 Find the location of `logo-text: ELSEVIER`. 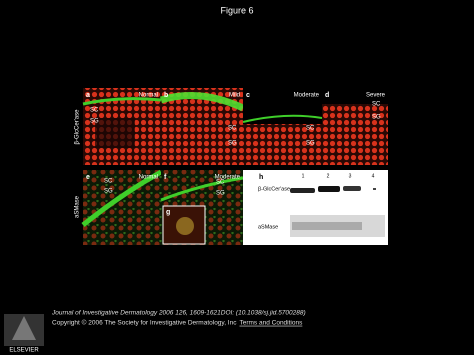

logo-text: ELSEVIER is located at coordinates (24, 351).